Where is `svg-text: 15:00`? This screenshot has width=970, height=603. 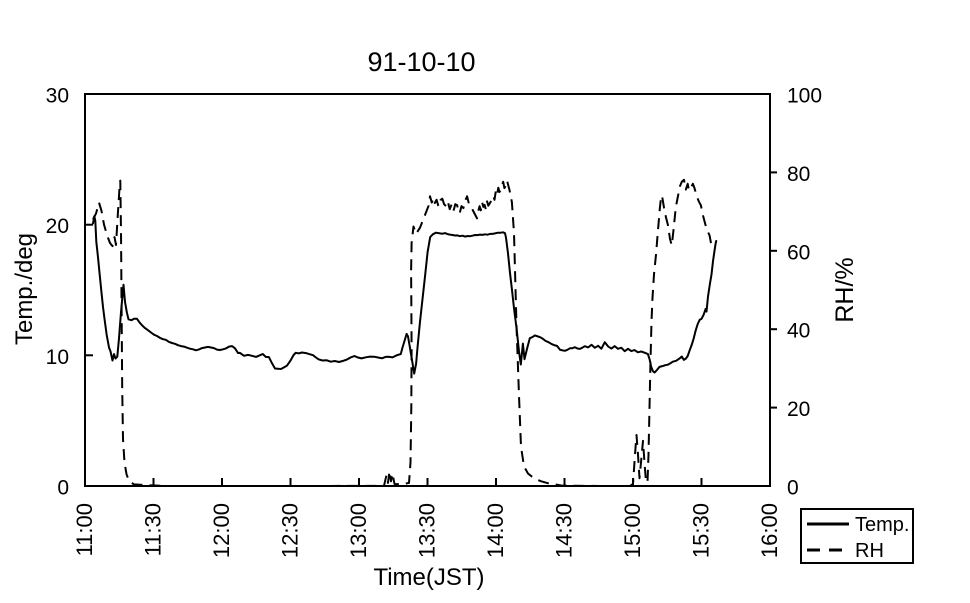
svg-text: 15:00 is located at coordinates (632, 530).